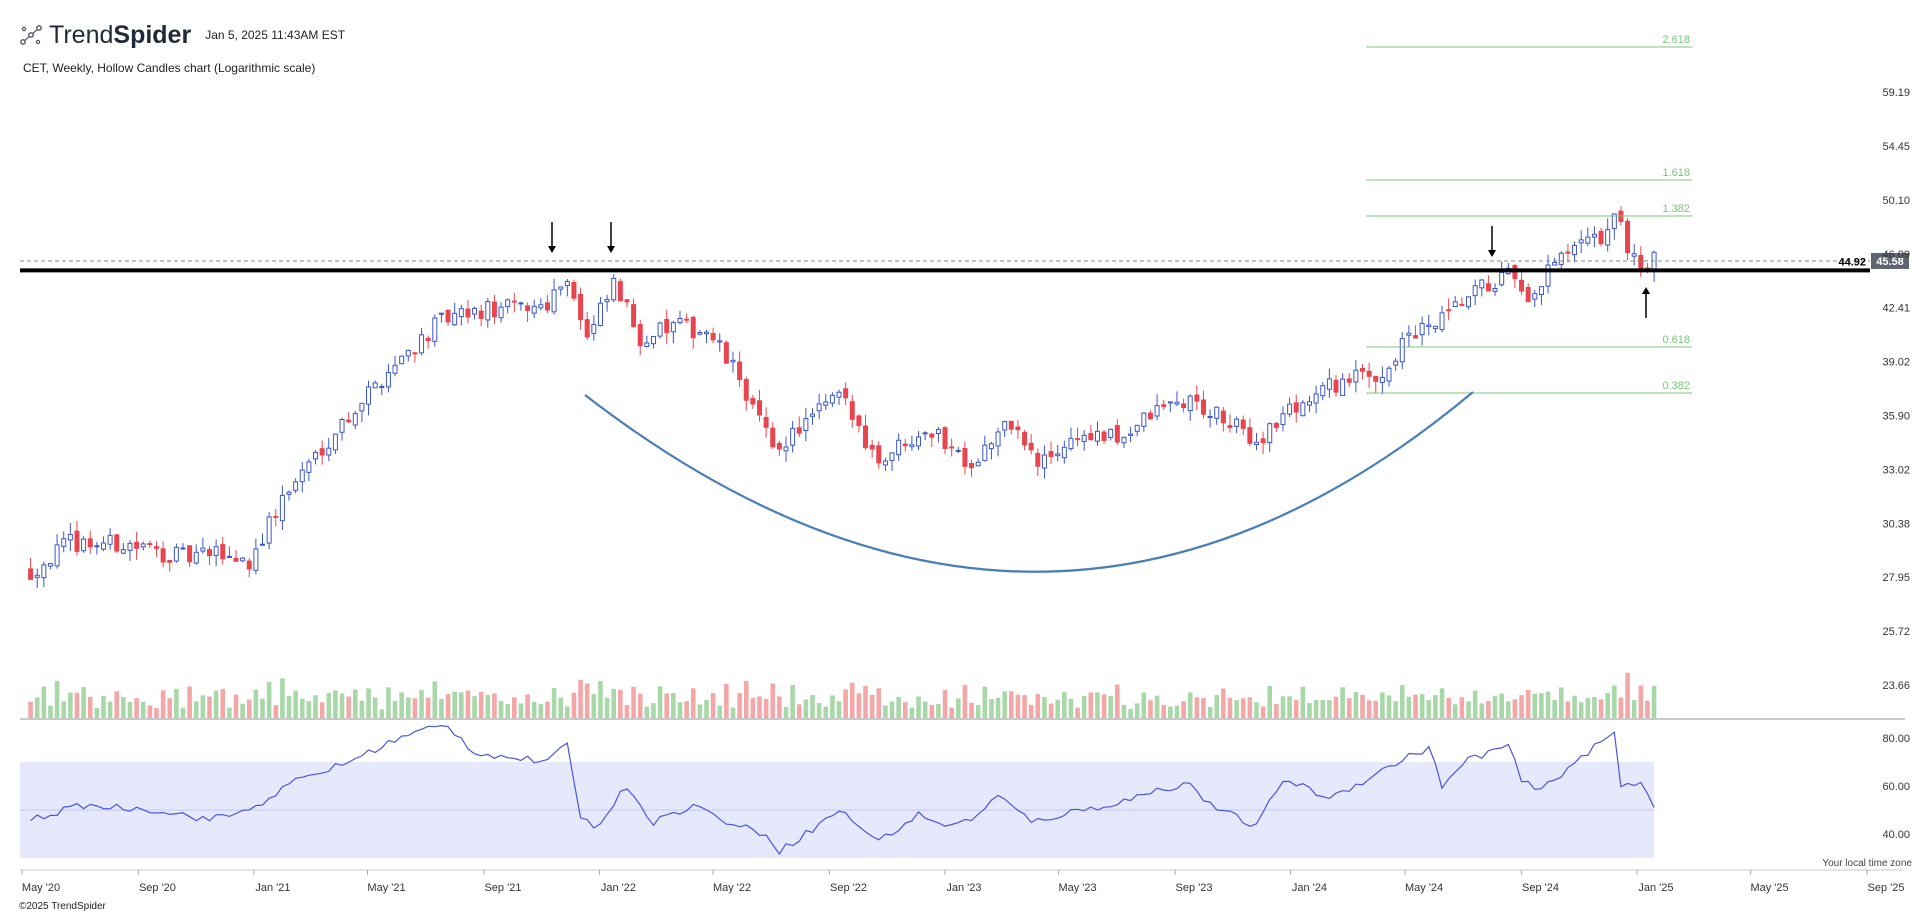  What do you see at coordinates (41, 888) in the screenshot?
I see `time-tick: May '20` at bounding box center [41, 888].